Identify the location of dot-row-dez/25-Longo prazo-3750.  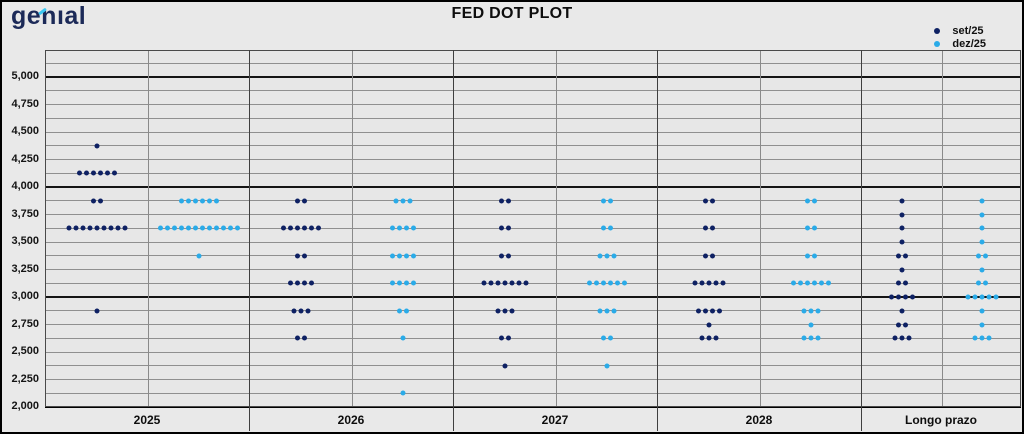
(982, 214).